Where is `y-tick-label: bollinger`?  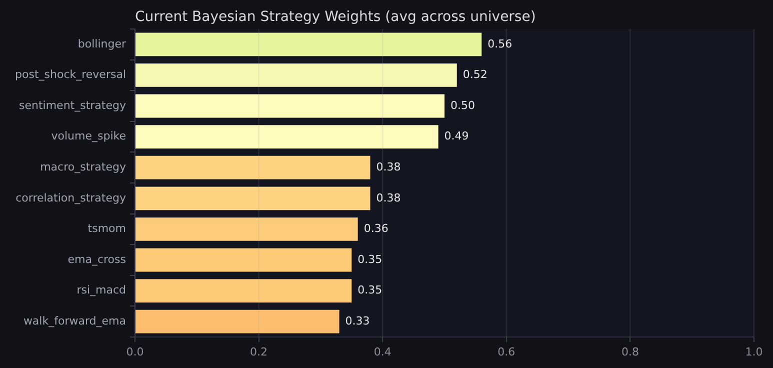
y-tick-label: bollinger is located at coordinates (102, 43).